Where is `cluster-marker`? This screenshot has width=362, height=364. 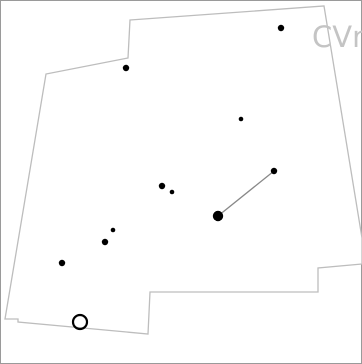
cluster-marker is located at coordinates (80, 322).